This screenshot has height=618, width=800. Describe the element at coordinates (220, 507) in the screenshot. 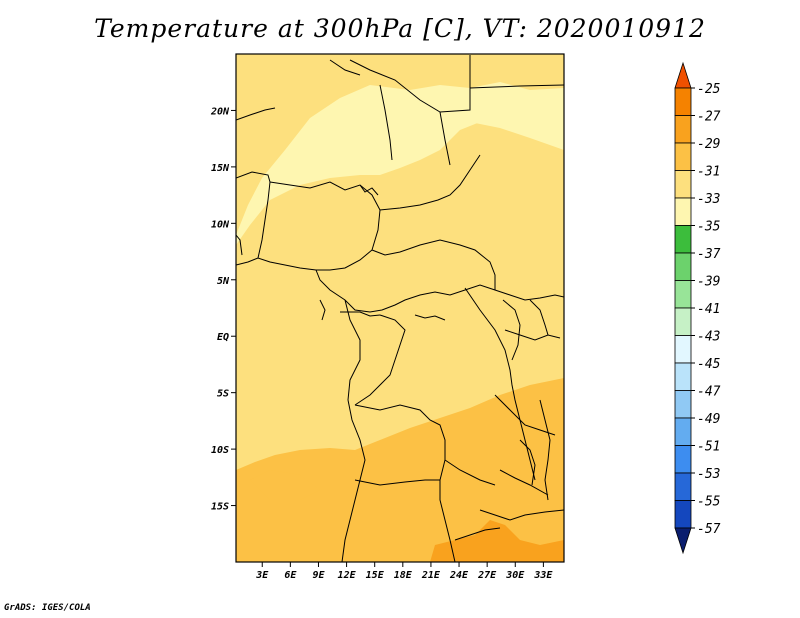

I see `y-tick-label: 15S` at that location.